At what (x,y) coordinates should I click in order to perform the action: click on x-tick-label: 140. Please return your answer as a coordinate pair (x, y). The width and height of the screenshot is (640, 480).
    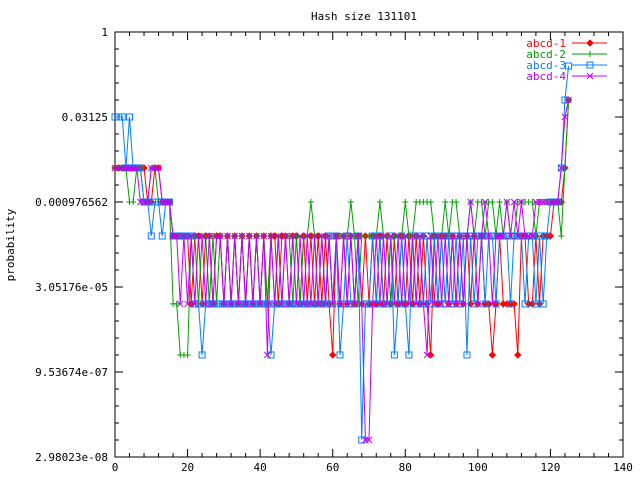
    Looking at the image, I should click on (623, 467).